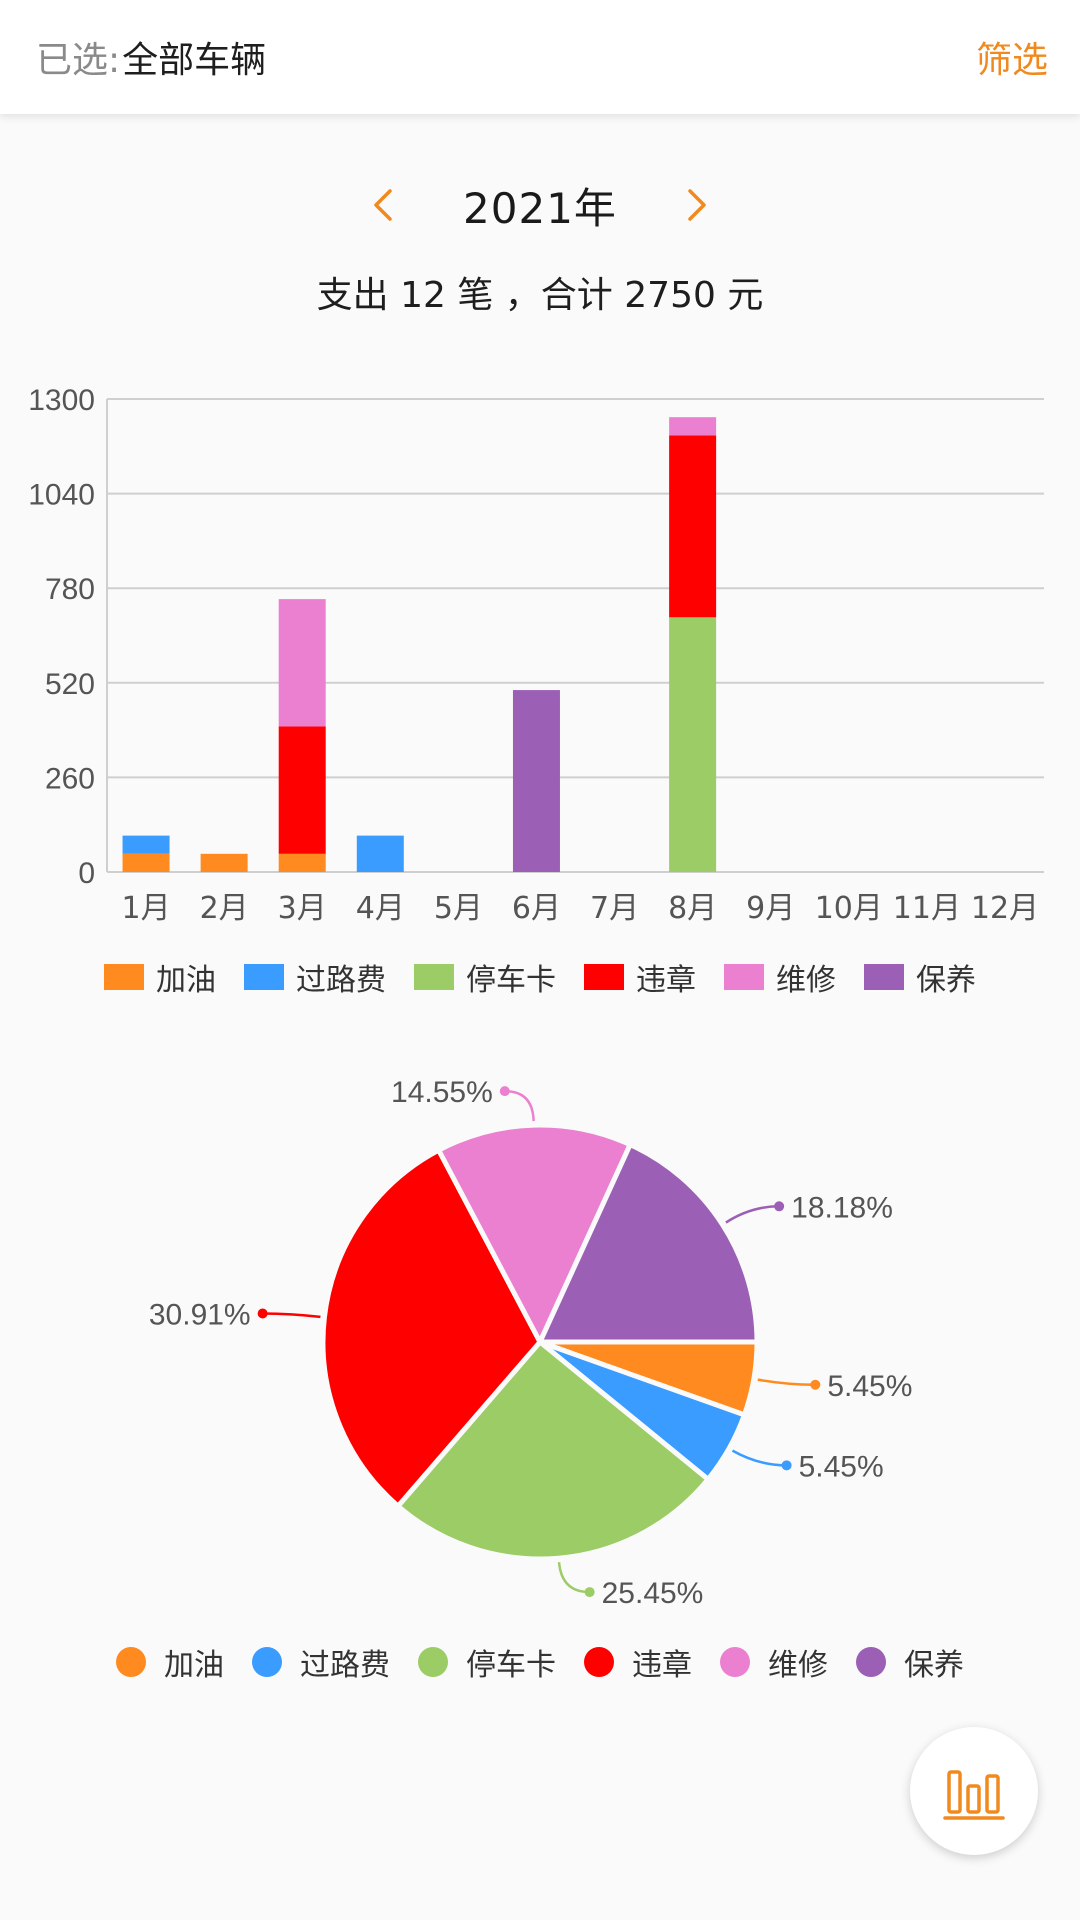 The height and width of the screenshot is (1920, 1080). What do you see at coordinates (70, 684) in the screenshot?
I see `y-tick-label: 520` at bounding box center [70, 684].